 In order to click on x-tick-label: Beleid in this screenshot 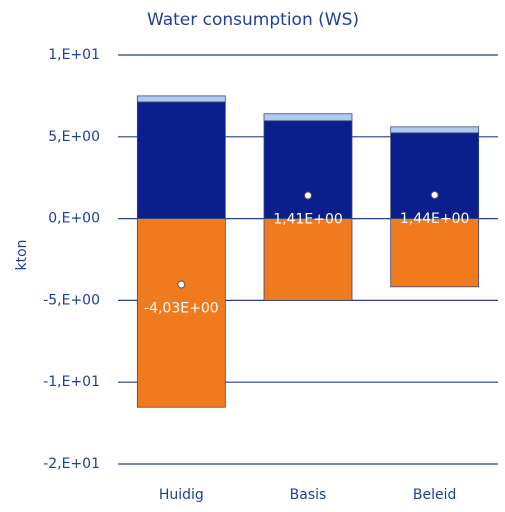, I will do `click(435, 495)`.